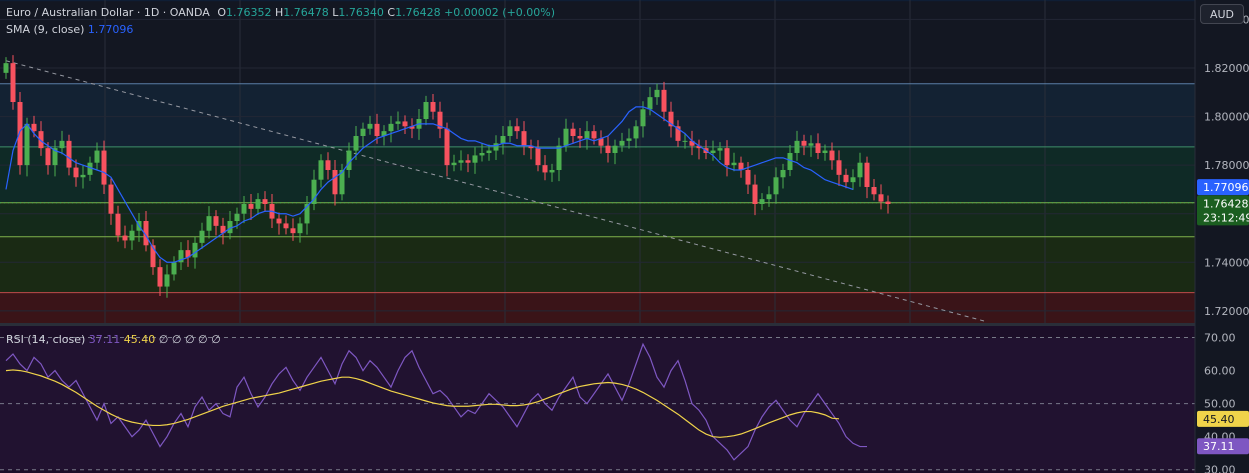 This screenshot has height=473, width=1249. What do you see at coordinates (1222, 14) in the screenshot?
I see `currency-button: AUD` at bounding box center [1222, 14].